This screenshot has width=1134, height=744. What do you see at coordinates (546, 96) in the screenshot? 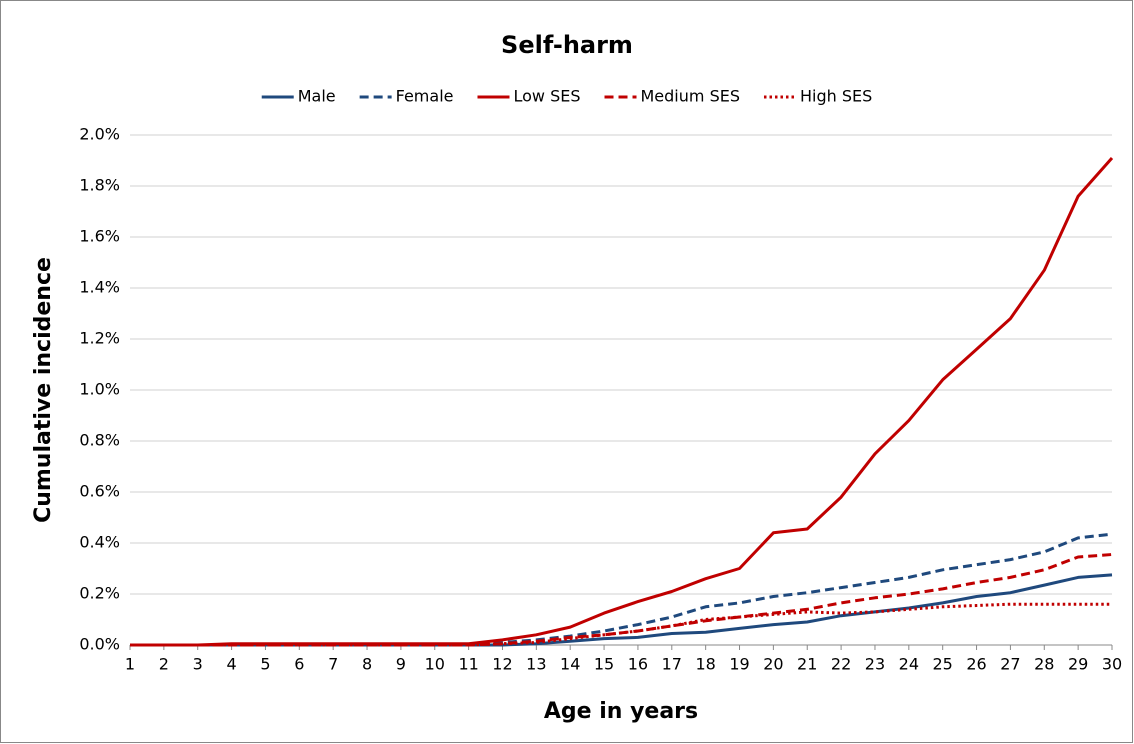
I see `legend-label: Low SES` at bounding box center [546, 96].